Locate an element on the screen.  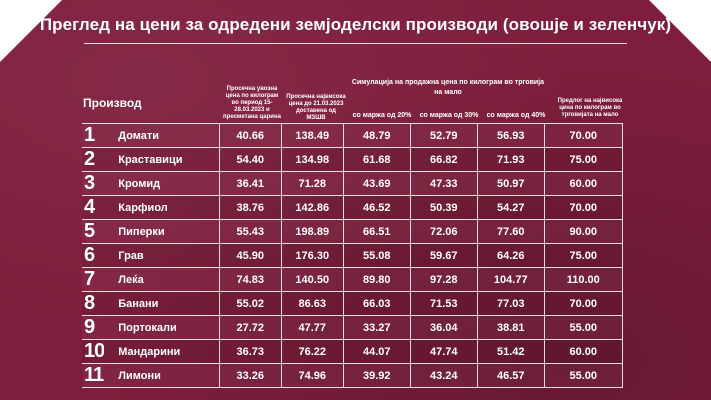
import-price-cell: 36.41 is located at coordinates (250, 183).